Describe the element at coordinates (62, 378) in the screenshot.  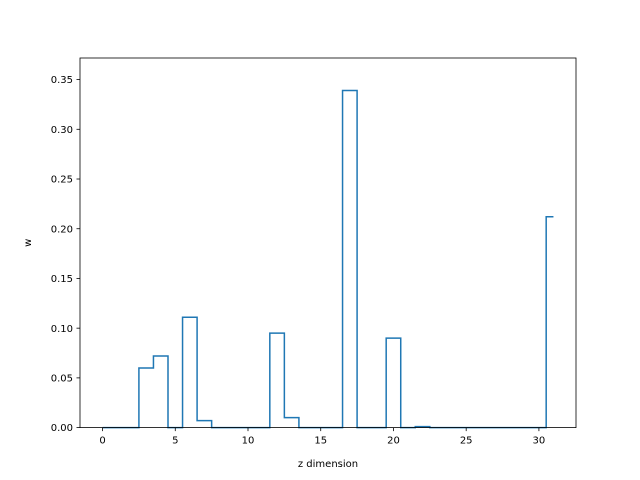
I see `y-tick-label: 0.05` at that location.